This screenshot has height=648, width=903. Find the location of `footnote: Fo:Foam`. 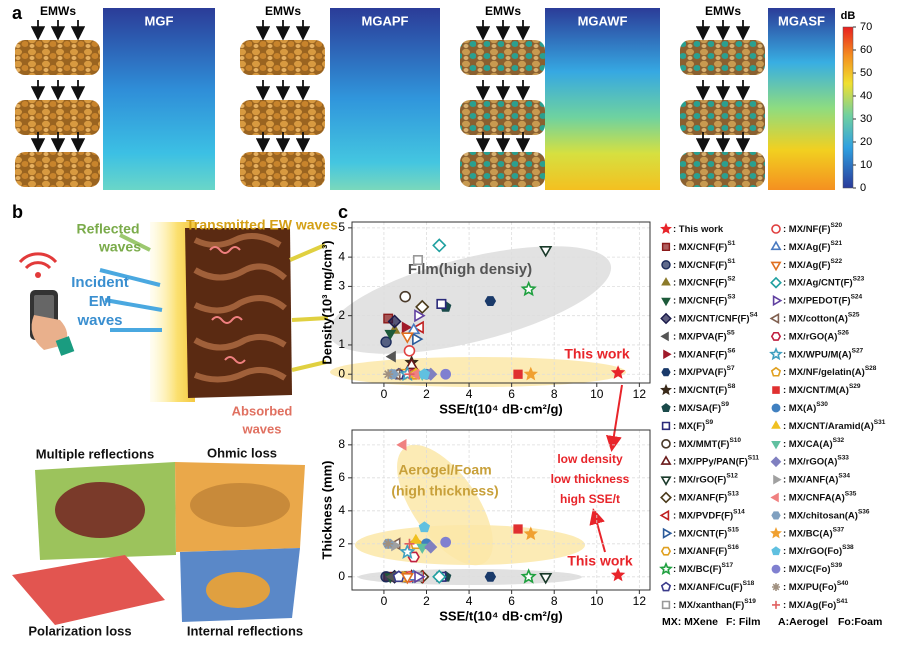

footnote: Fo:Foam is located at coordinates (860, 622).